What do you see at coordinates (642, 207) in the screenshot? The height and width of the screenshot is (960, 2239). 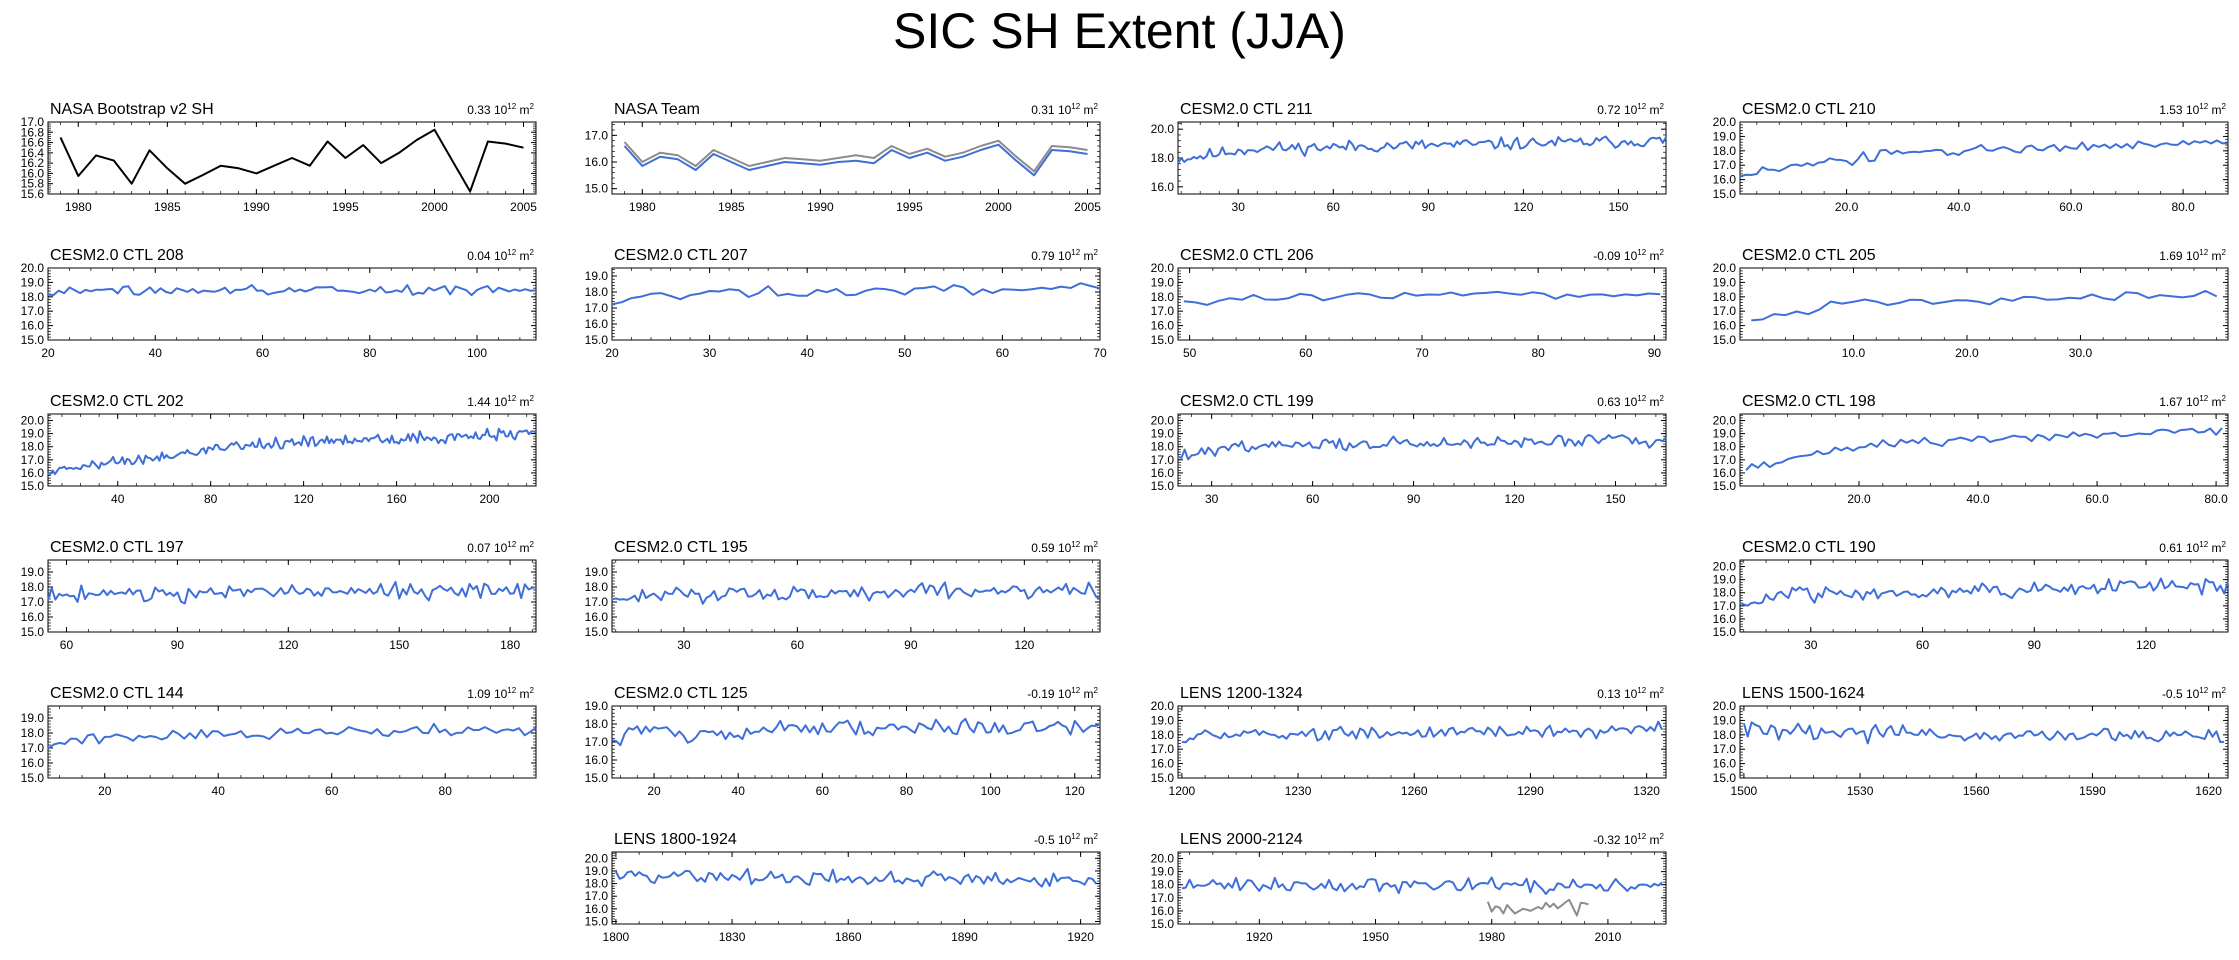 I see `x-tick-label: 1980` at bounding box center [642, 207].